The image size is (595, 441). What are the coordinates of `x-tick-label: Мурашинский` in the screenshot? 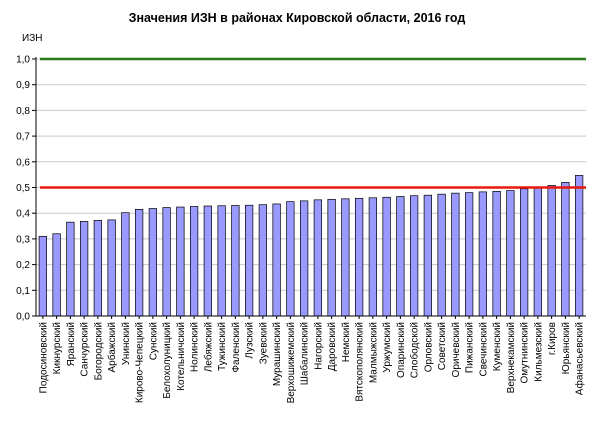 It's located at (277, 354).